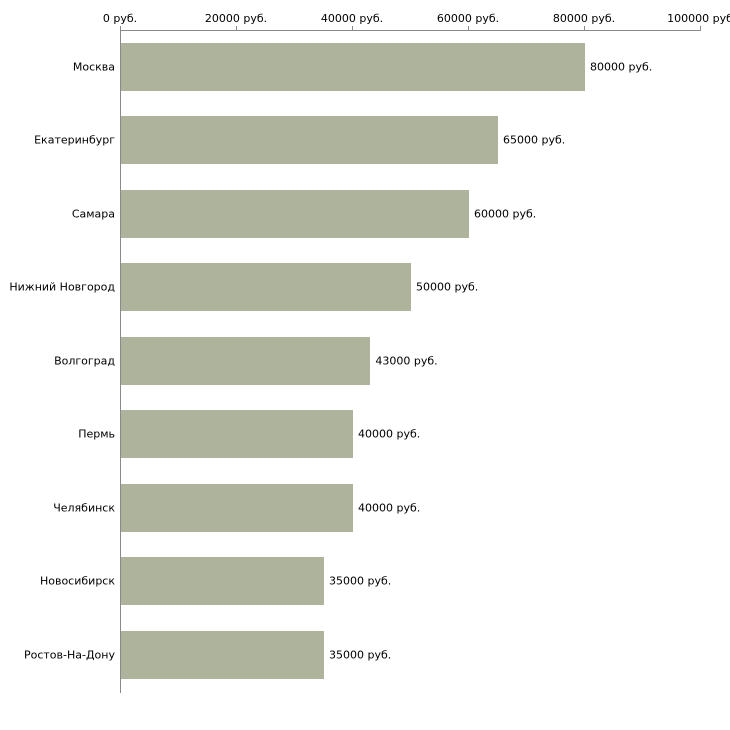 This screenshot has width=730, height=730. I want to click on x-tick-label: 20000 руб., so click(236, 18).